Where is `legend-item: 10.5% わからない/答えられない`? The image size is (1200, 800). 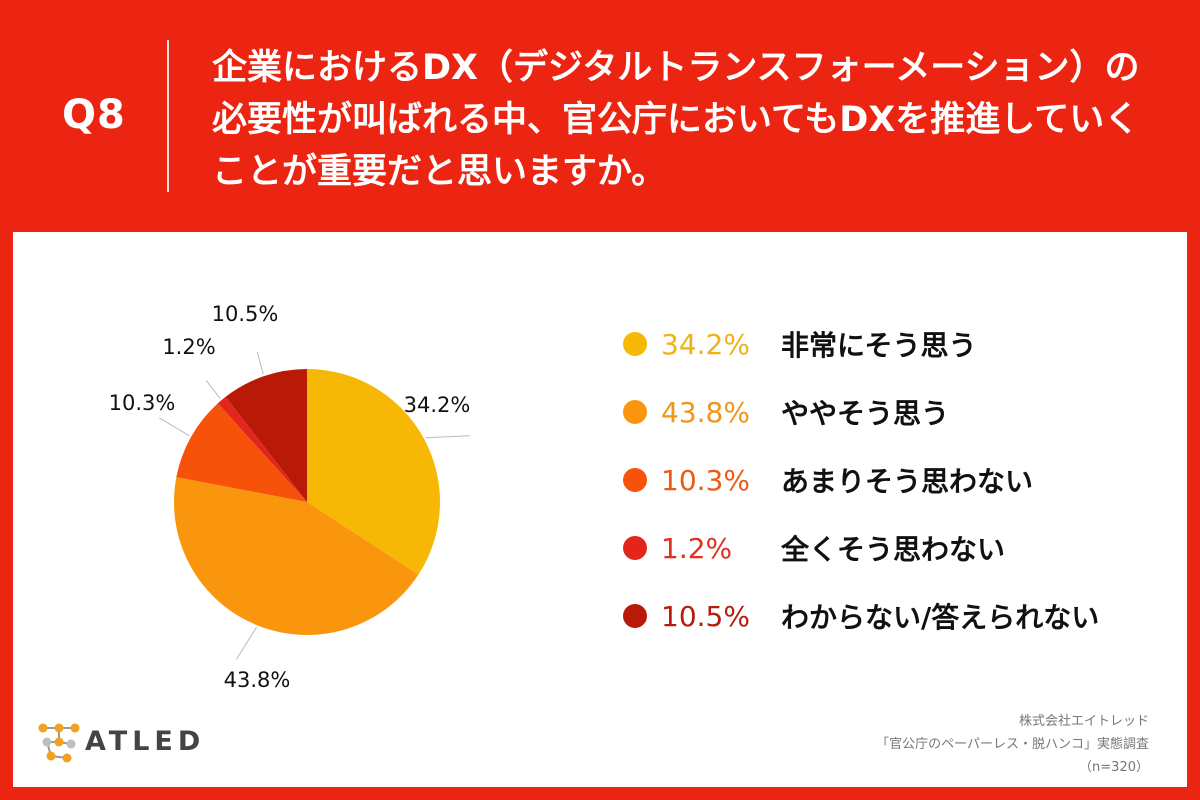 legend-item: 10.5% わからない/答えられない is located at coordinates (893, 616).